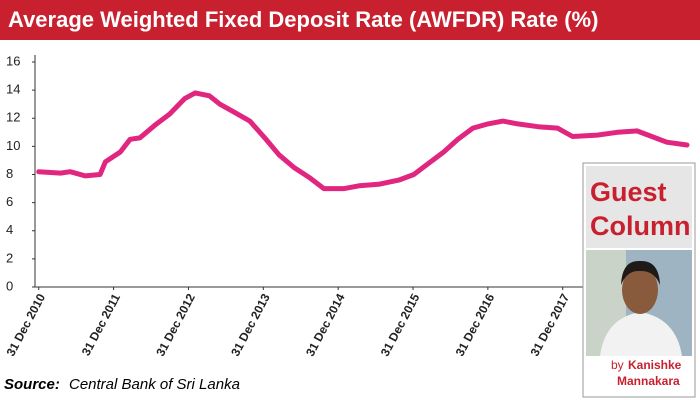 The height and width of the screenshot is (400, 700). Describe the element at coordinates (617, 365) in the screenshot. I see `inset-byline: by` at that location.